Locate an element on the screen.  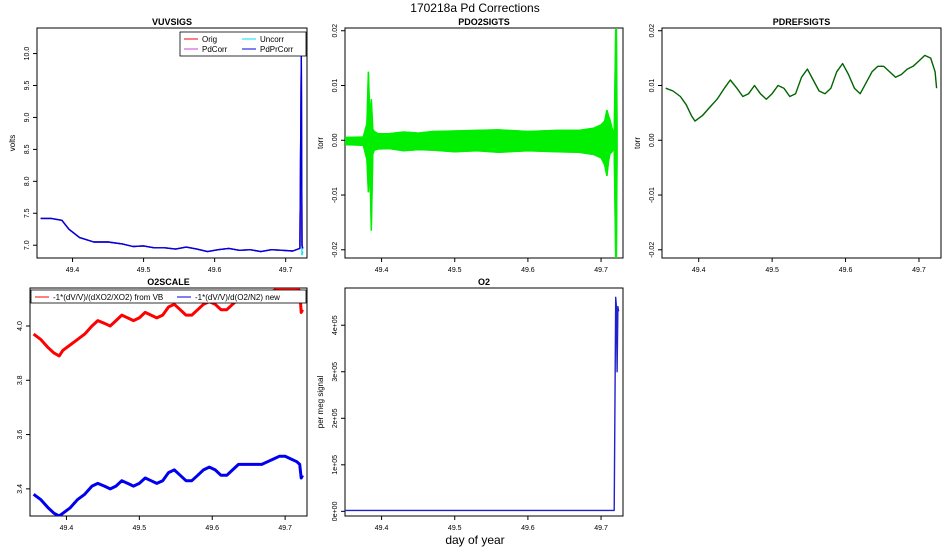
vuvsigs-ytick-label: 8.0 is located at coordinates (27, 181).